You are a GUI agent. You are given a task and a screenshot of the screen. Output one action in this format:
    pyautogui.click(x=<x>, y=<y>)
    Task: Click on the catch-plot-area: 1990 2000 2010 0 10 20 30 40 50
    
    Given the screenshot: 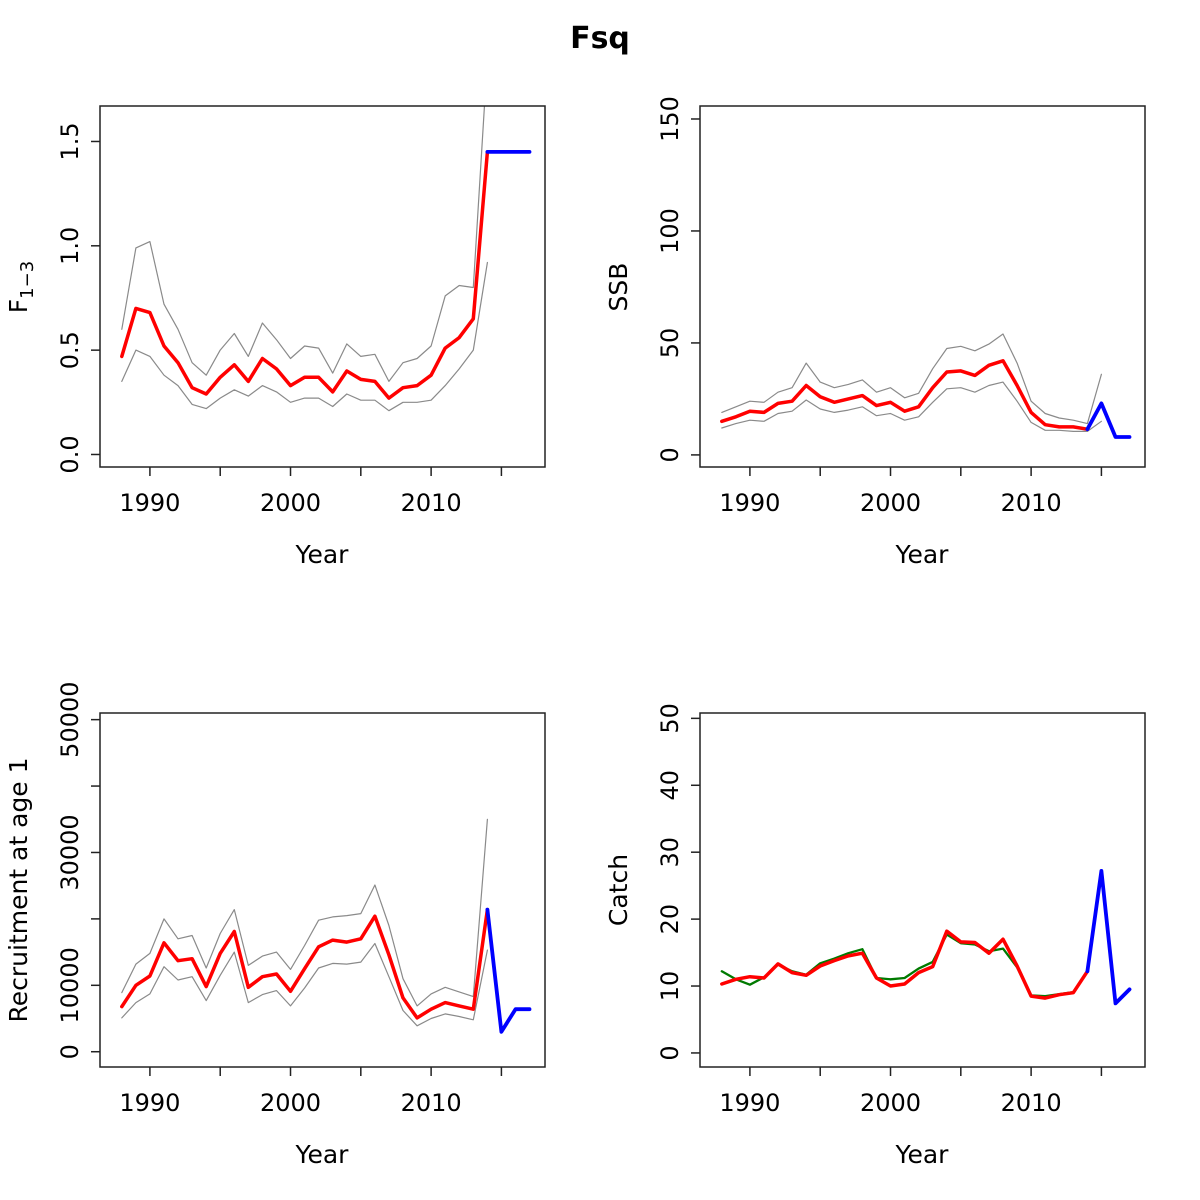 What is the action you would take?
    pyautogui.click(x=901, y=910)
    